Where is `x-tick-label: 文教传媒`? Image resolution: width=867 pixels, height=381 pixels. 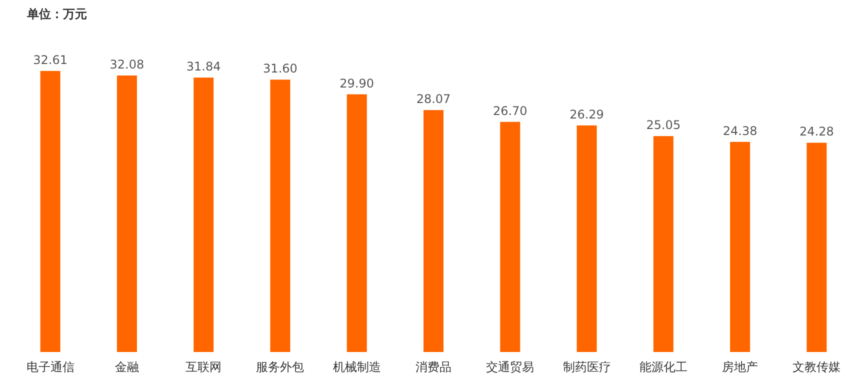 x-tick-label: 文教传媒 is located at coordinates (816, 367).